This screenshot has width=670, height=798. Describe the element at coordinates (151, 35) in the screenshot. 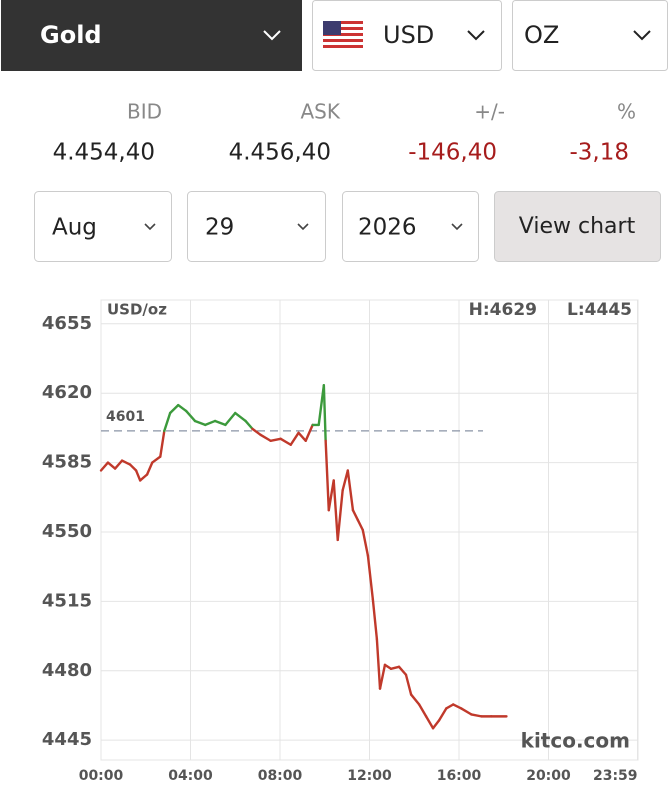

I see `metal-select` at that location.